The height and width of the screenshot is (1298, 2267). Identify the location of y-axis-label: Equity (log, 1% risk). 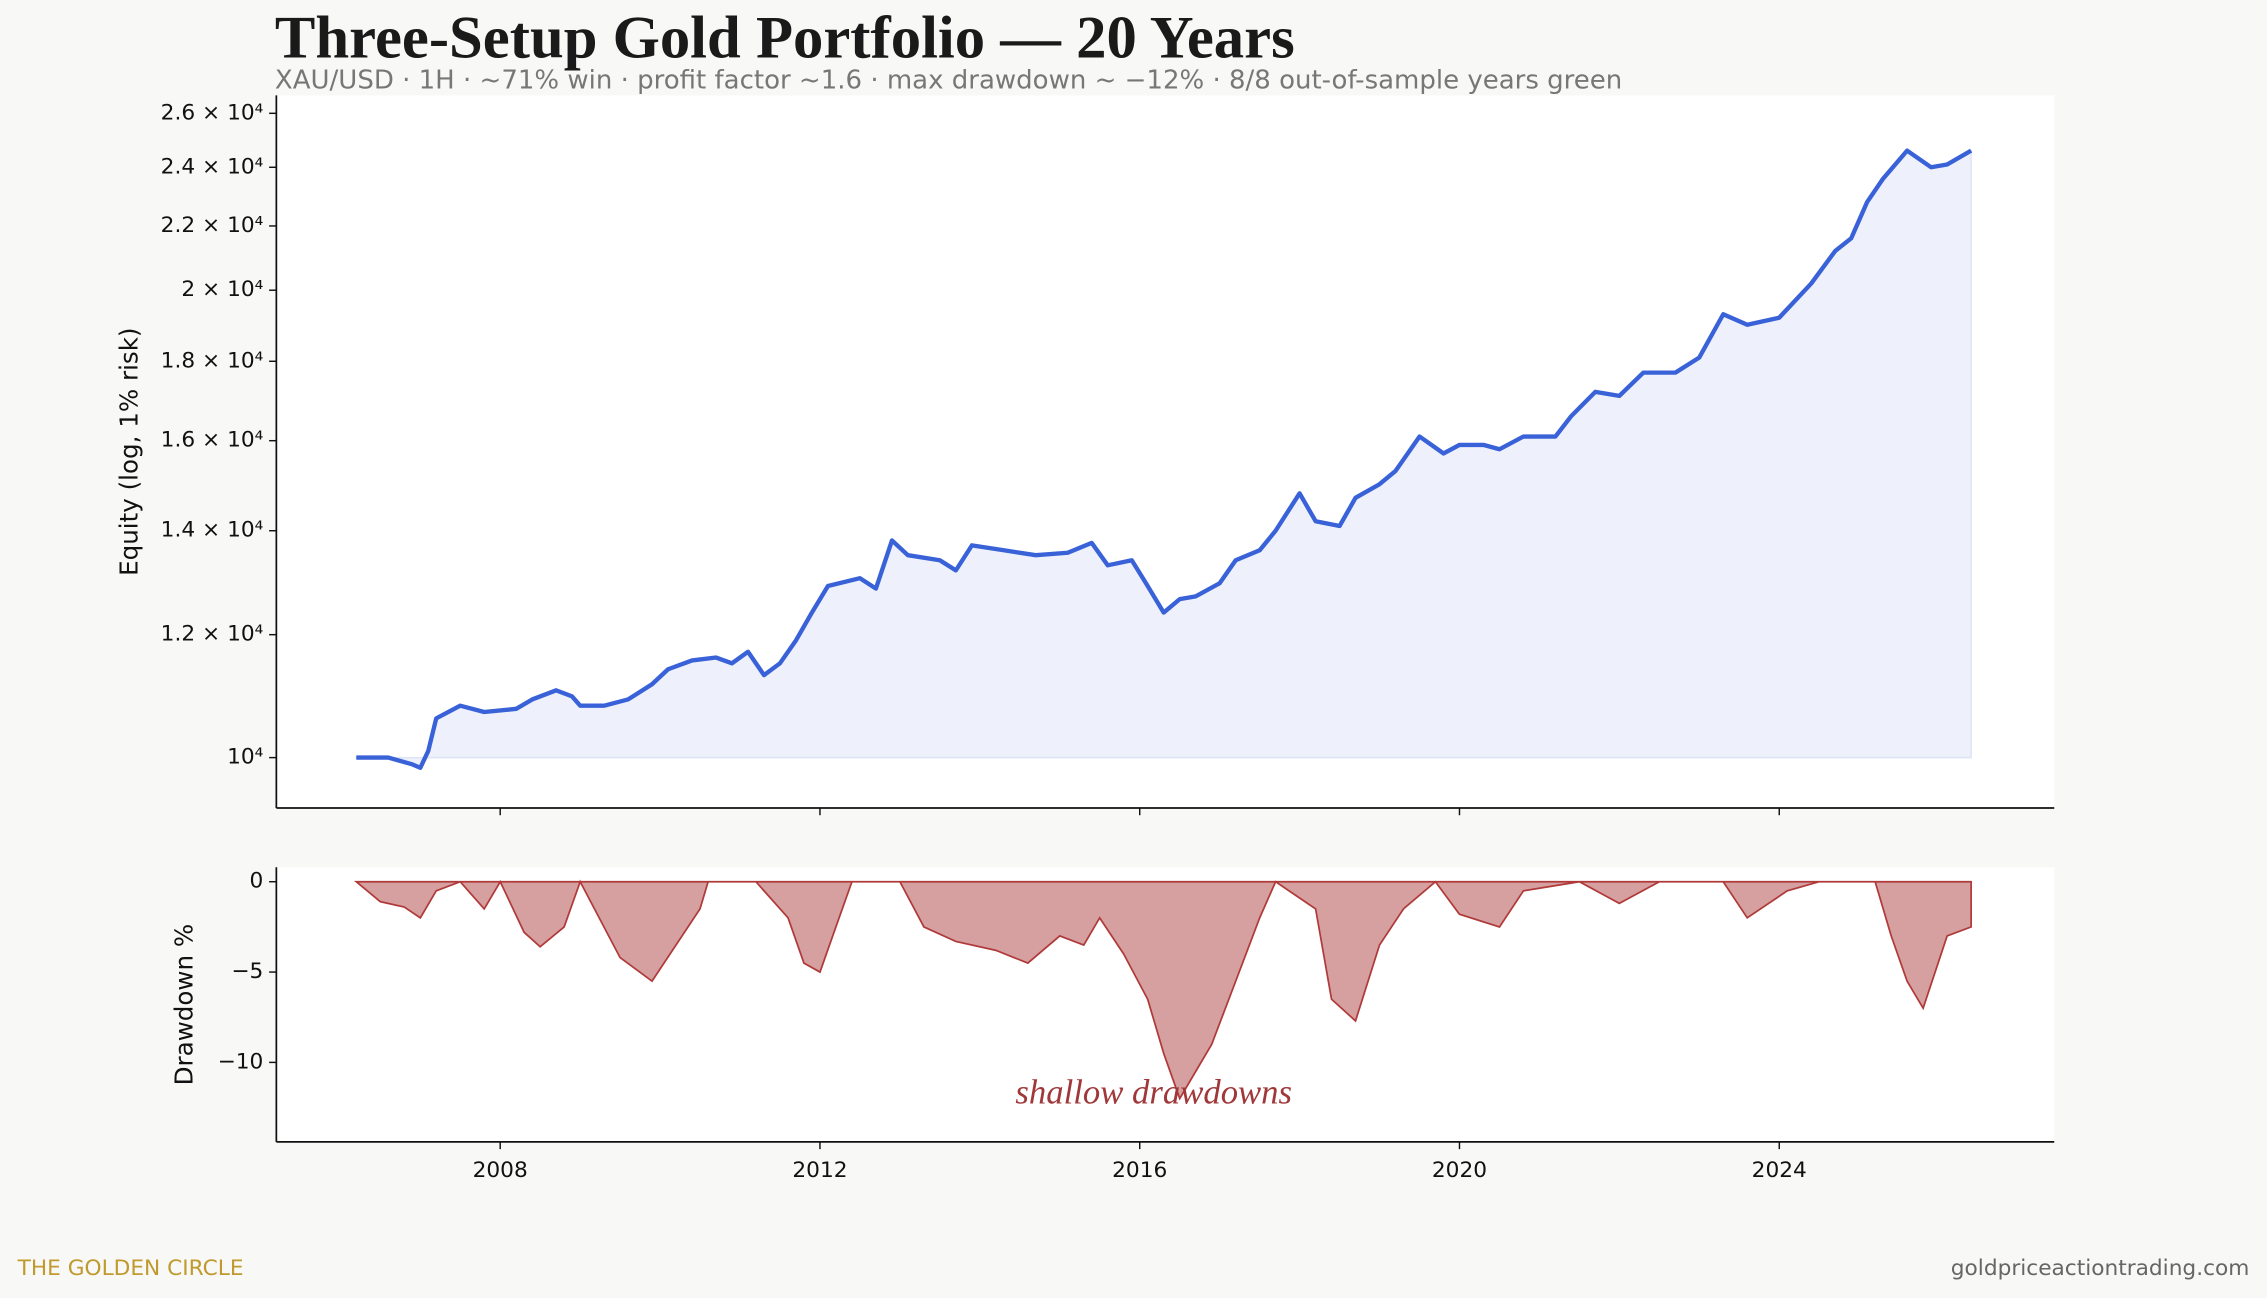
(128, 451).